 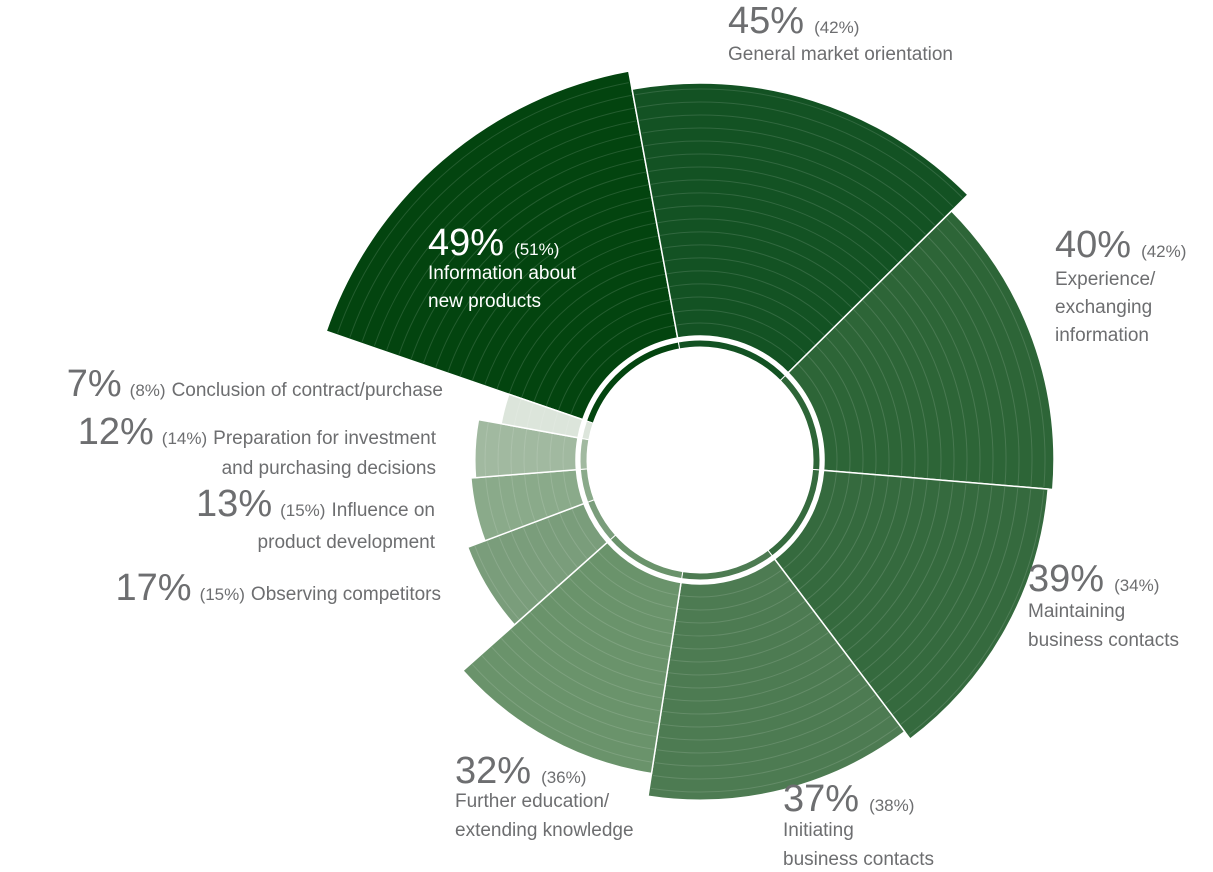 What do you see at coordinates (1120, 245) in the screenshot?
I see `data-label: 40% (42%)` at bounding box center [1120, 245].